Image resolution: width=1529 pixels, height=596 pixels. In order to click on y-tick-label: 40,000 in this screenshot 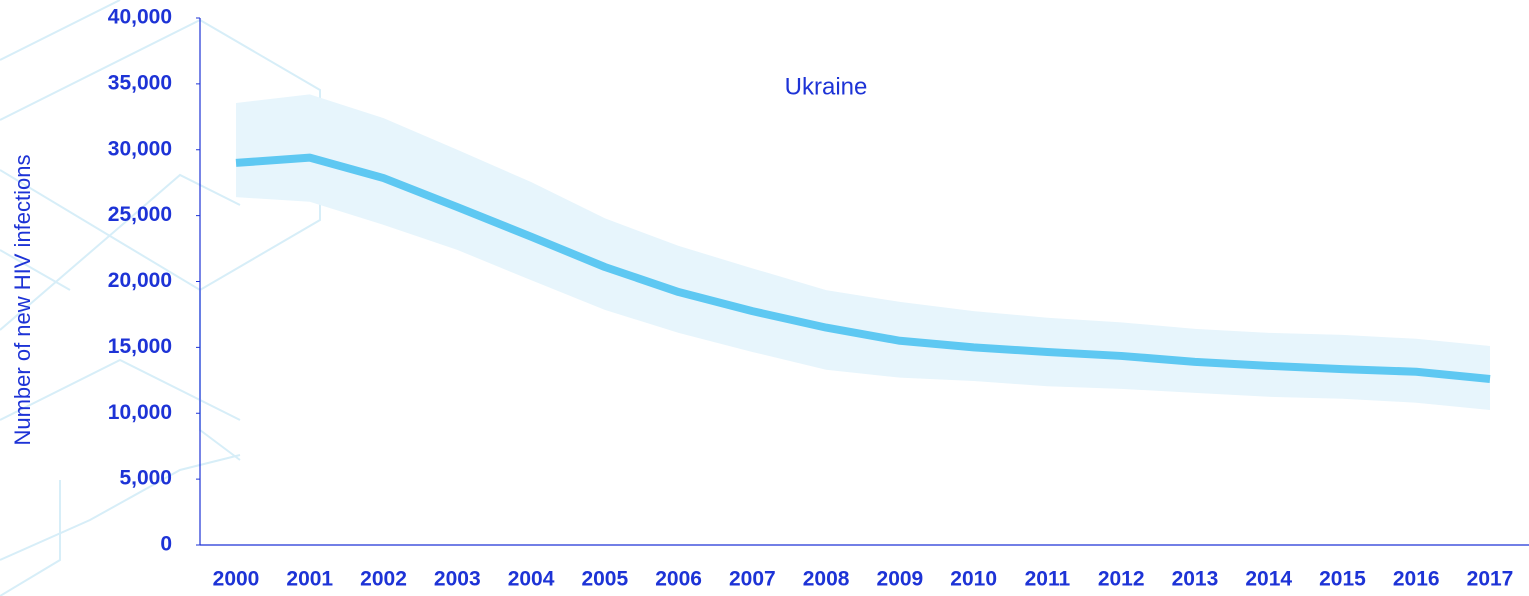, I will do `click(140, 17)`.